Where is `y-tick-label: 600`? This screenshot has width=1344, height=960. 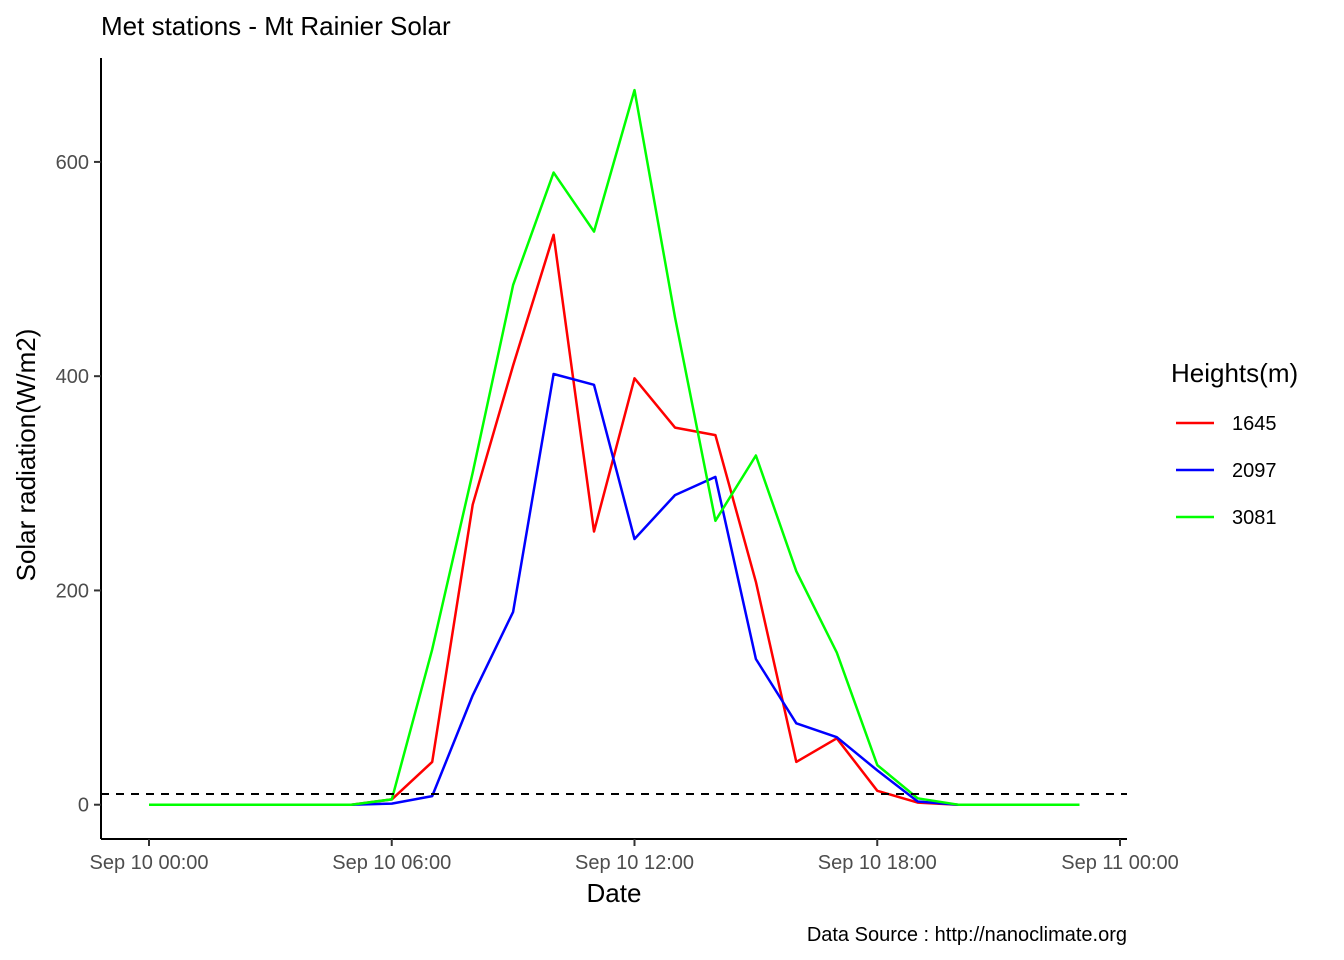 y-tick-label: 600 is located at coordinates (72, 163).